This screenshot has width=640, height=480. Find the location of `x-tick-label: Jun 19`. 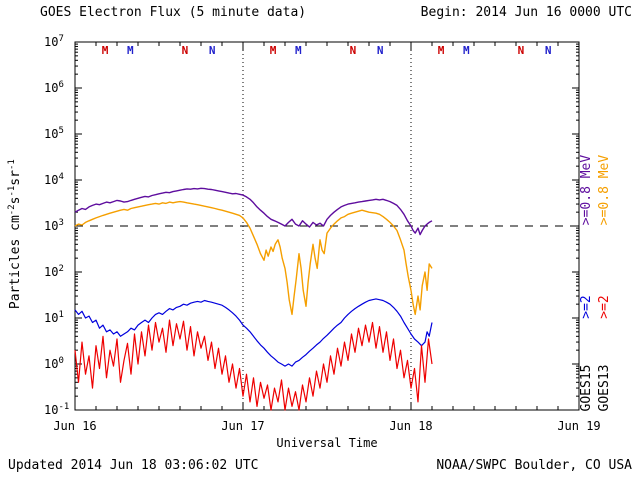

x-tick-label: Jun 19 is located at coordinates (578, 426).